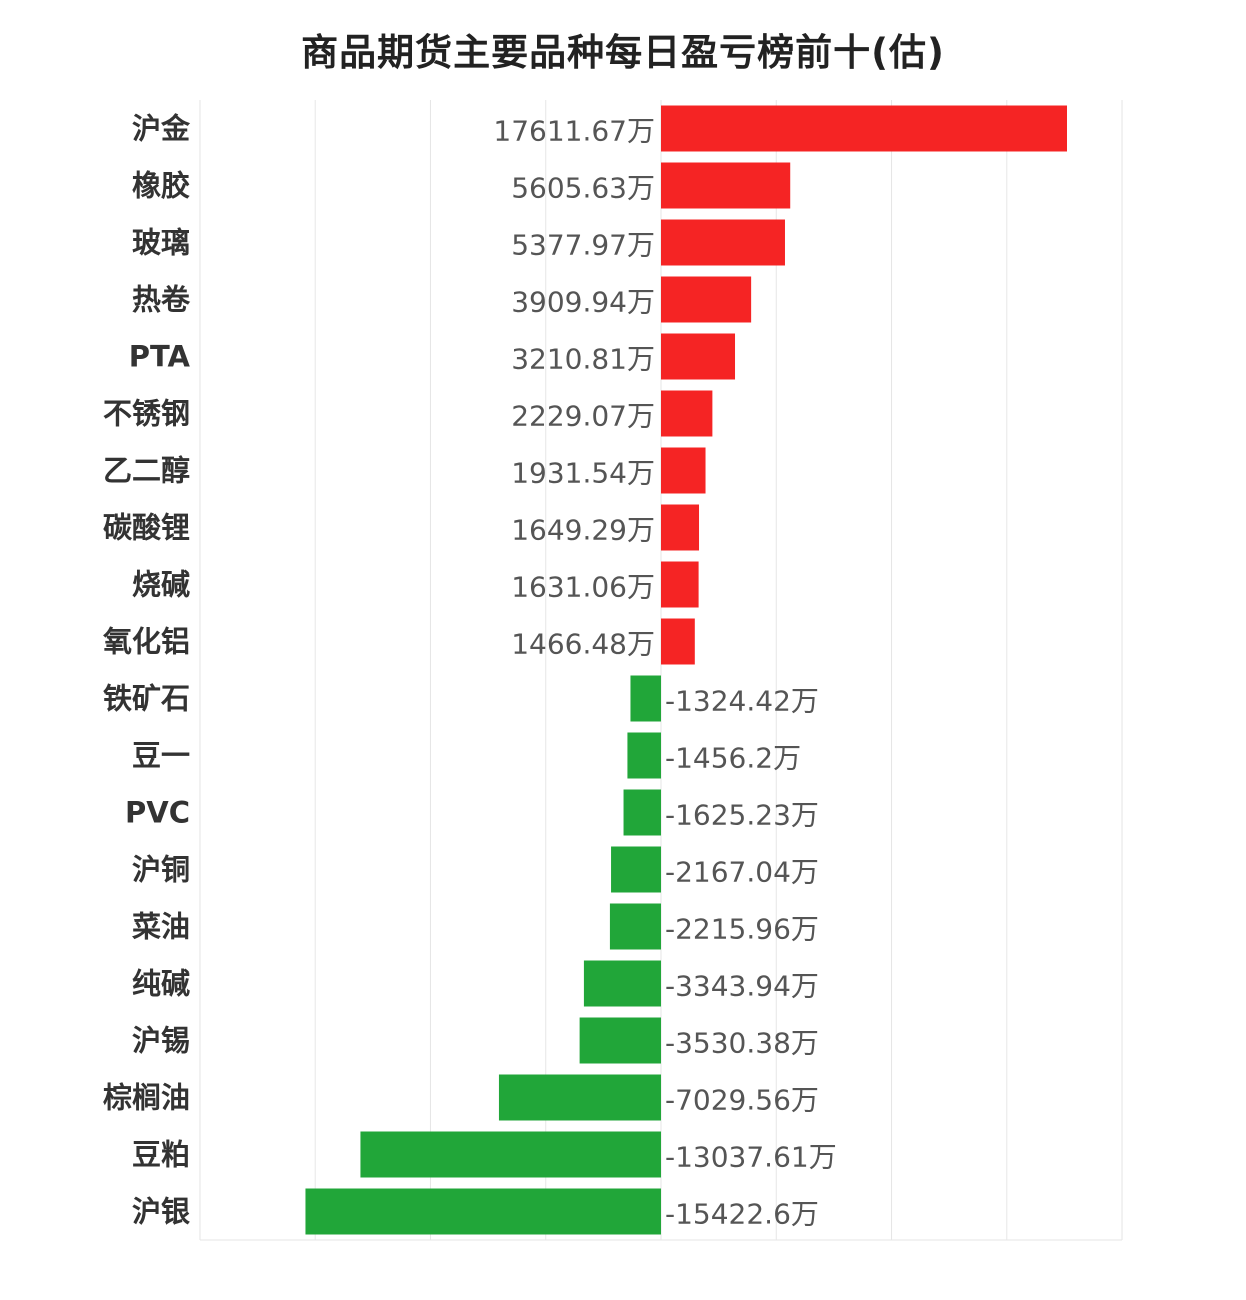  What do you see at coordinates (733, 758) in the screenshot?
I see `data-label: -1456.2万` at bounding box center [733, 758].